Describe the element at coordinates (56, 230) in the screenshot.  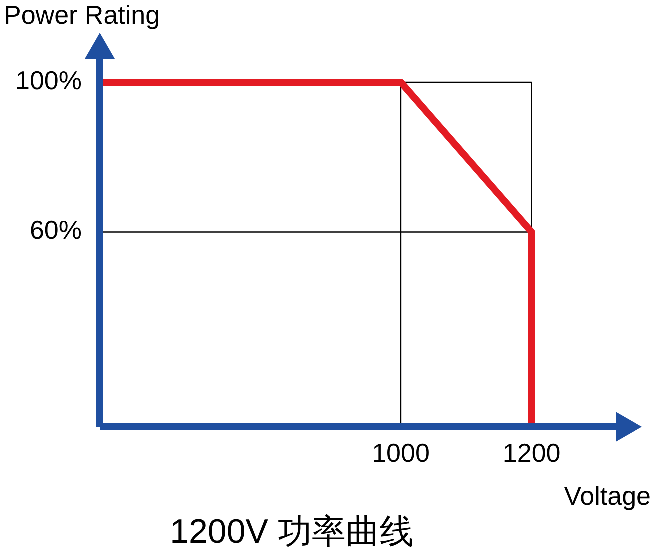
I see `y-tick-label: 60%` at that location.